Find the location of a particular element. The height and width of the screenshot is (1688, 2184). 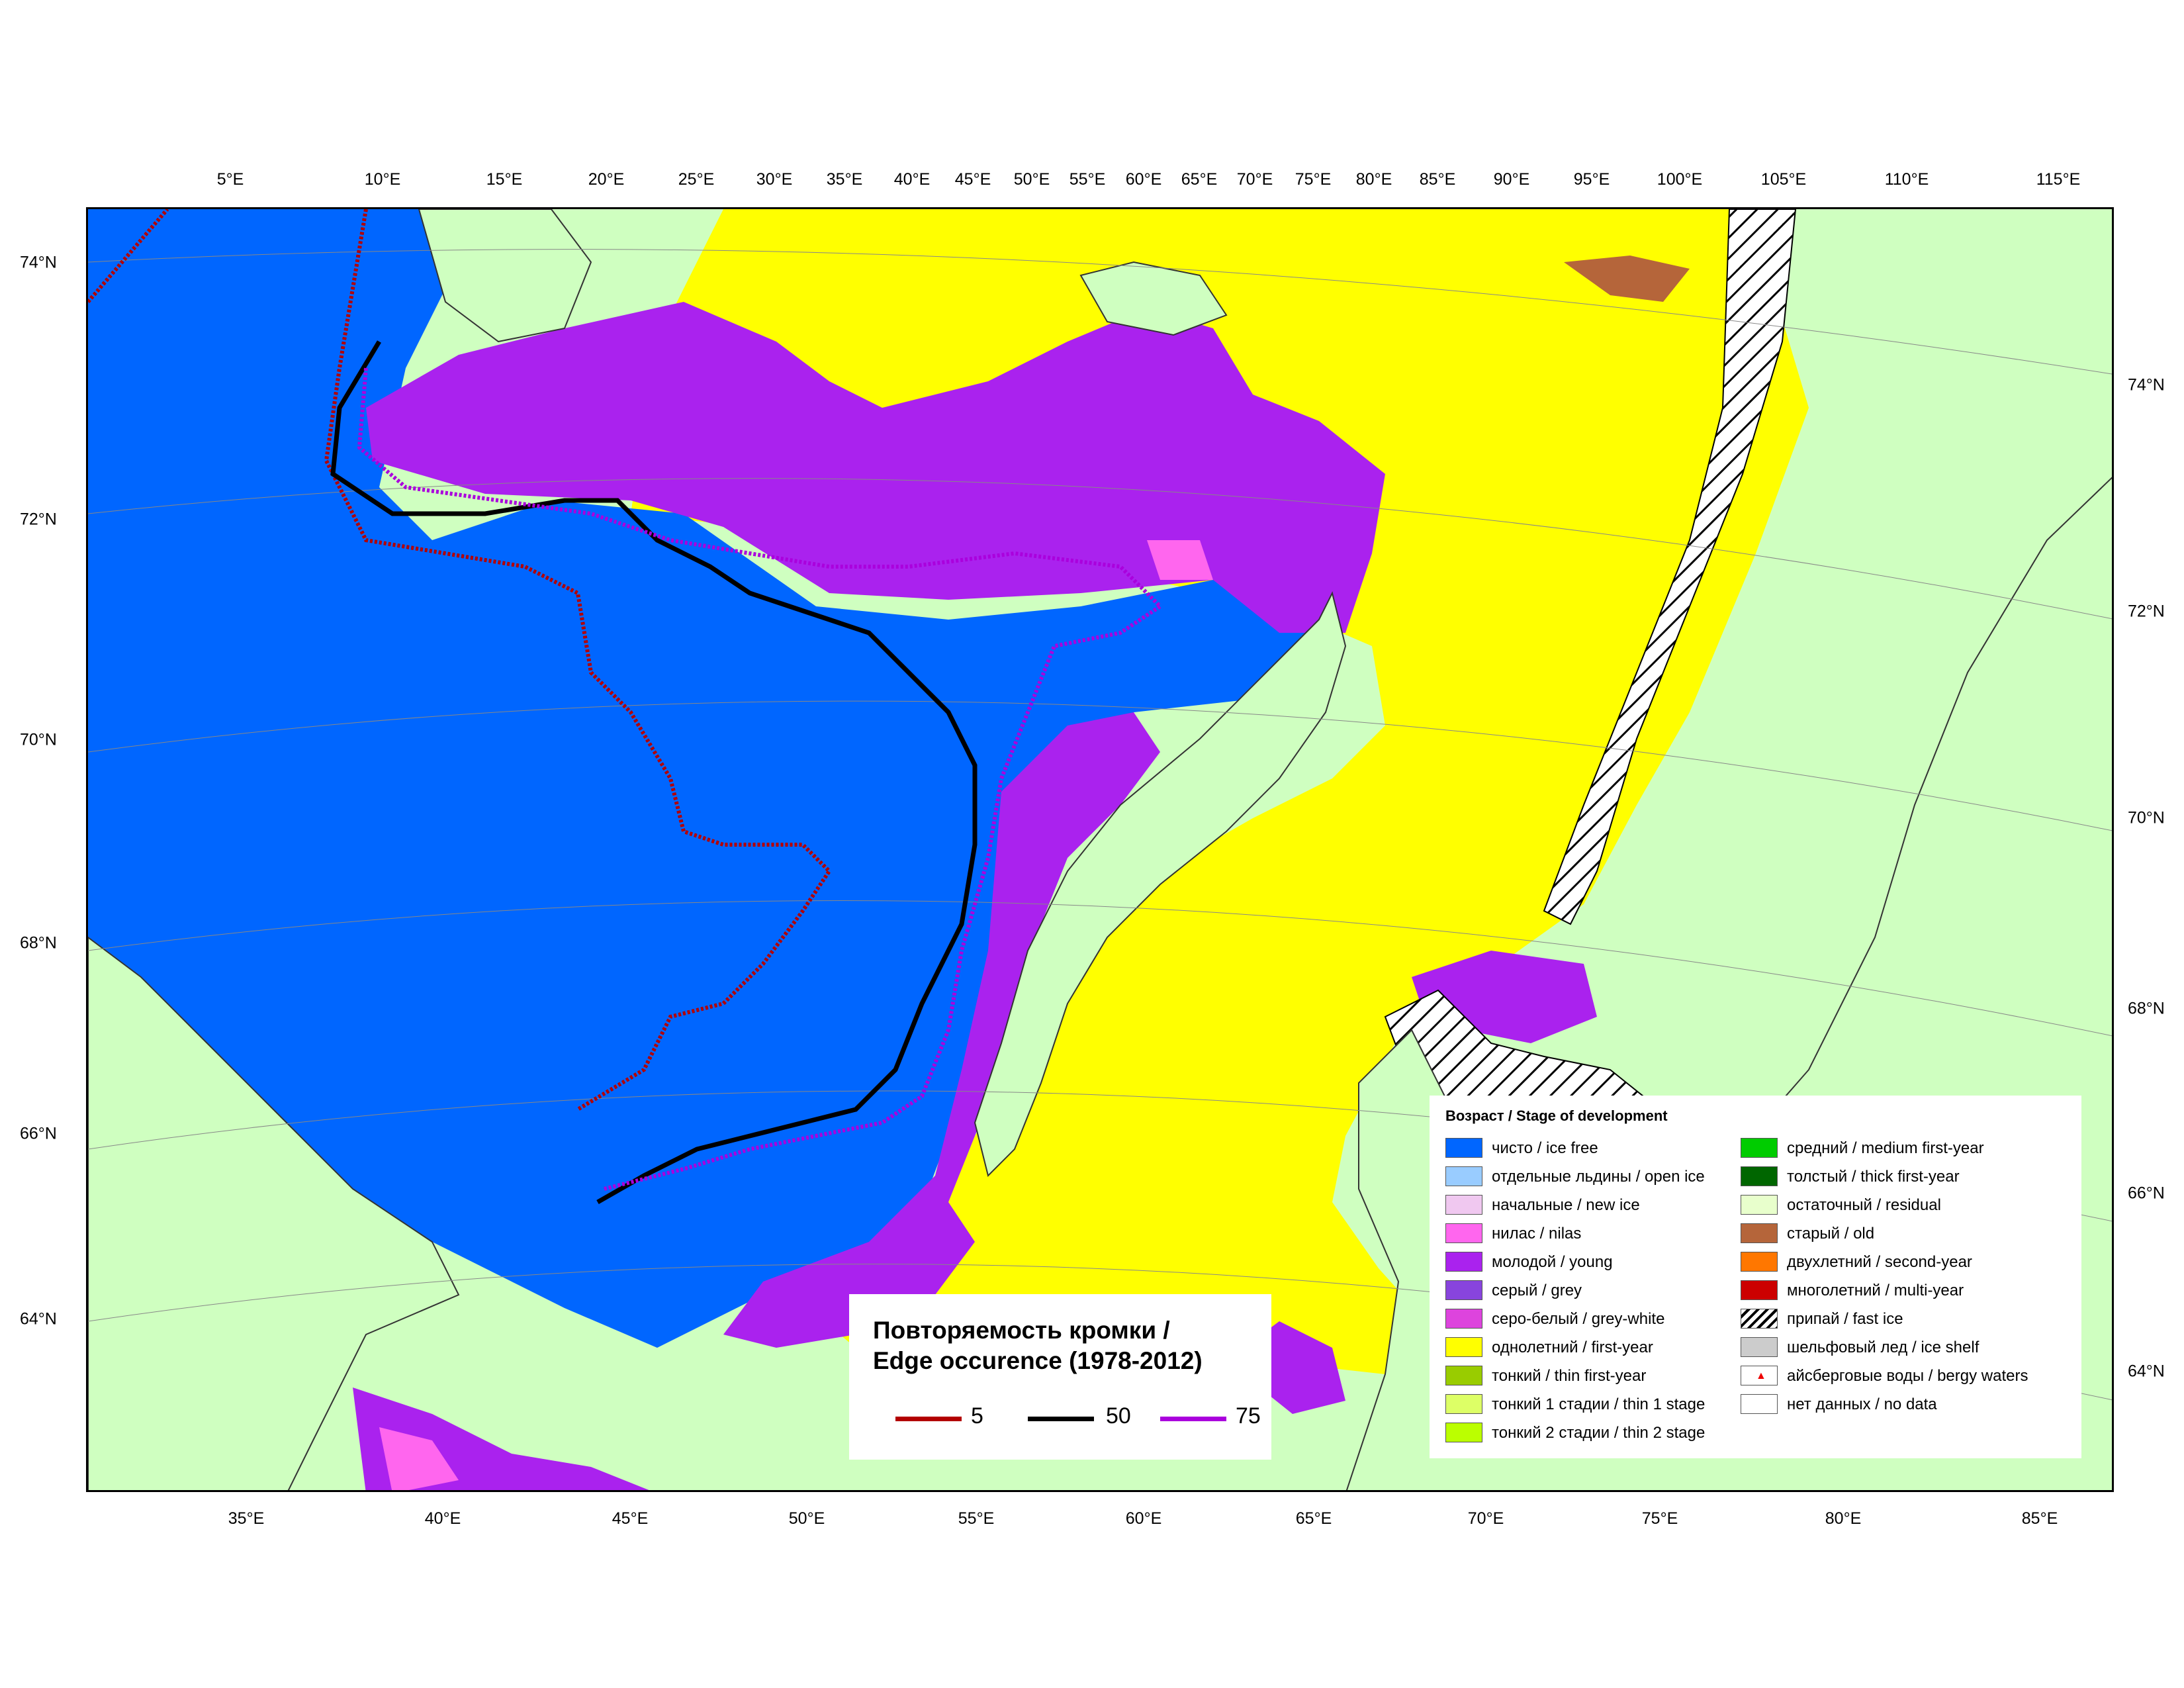

legend-label: нет данных / no data is located at coordinates (1862, 1404).